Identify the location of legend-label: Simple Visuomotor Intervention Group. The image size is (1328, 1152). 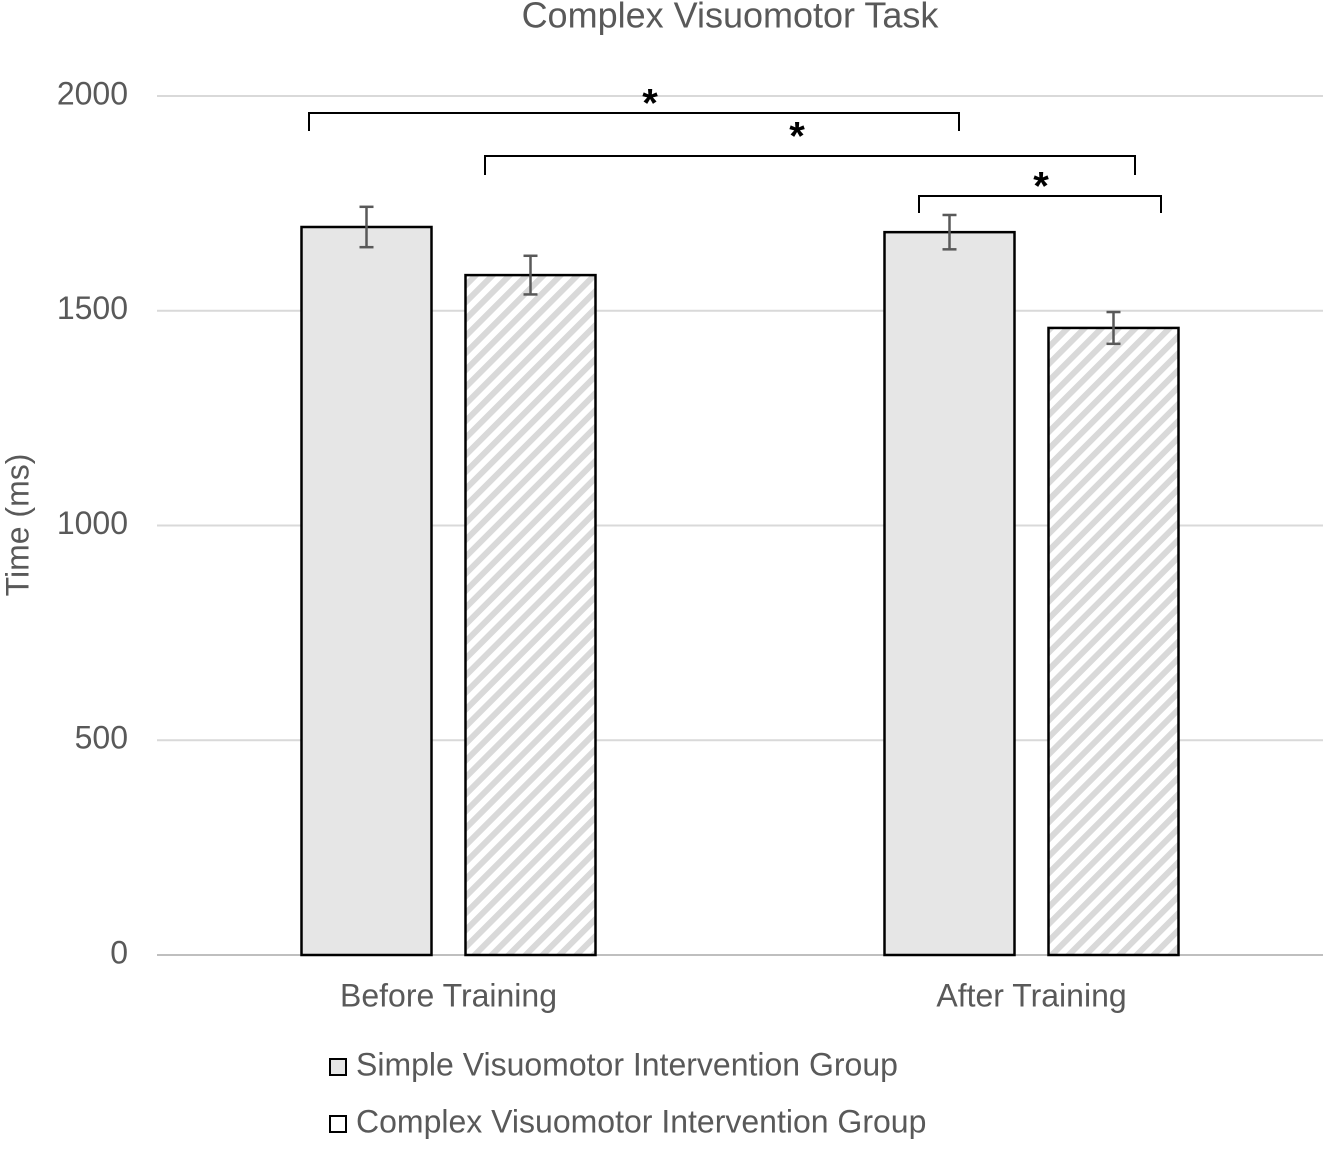
(627, 1064).